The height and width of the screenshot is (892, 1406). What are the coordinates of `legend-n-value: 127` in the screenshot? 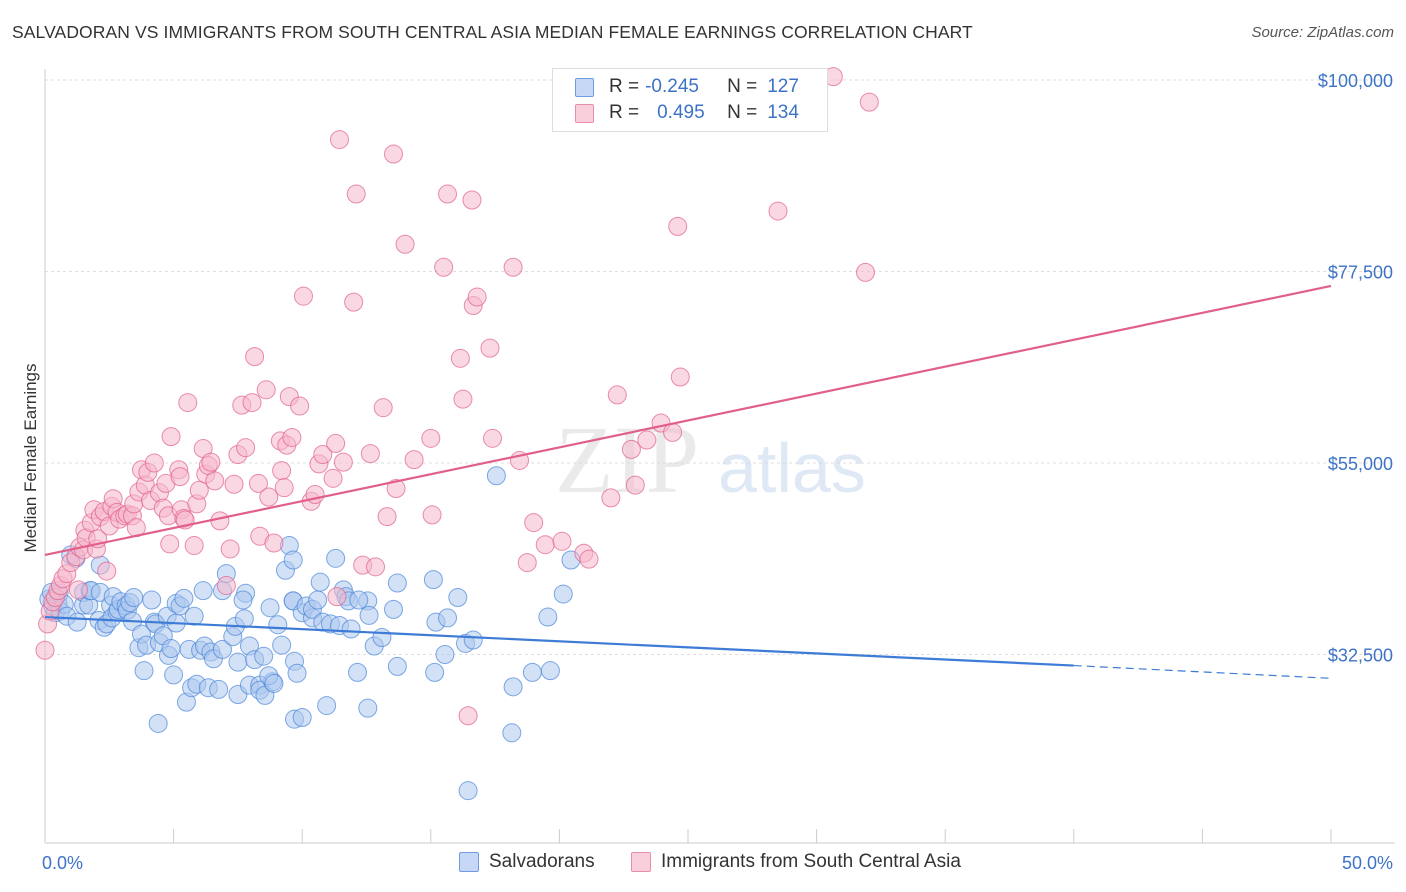 It's located at (783, 86).